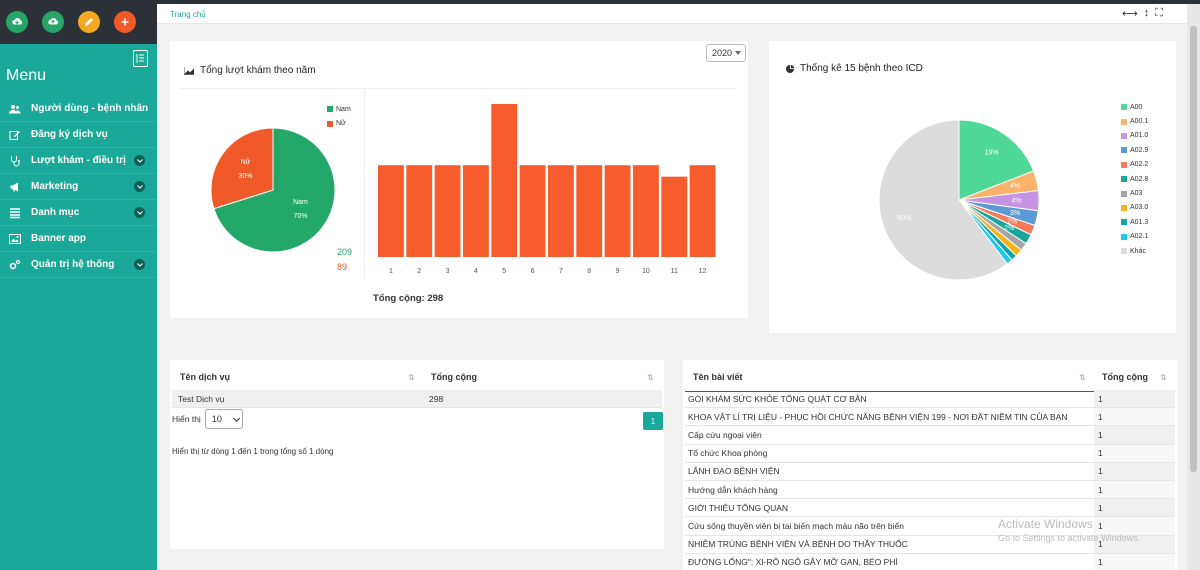 Image resolution: width=1200 pixels, height=570 pixels. Describe the element at coordinates (417, 399) in the screenshot. I see `table-row: Test Dịch vụ 298` at that location.